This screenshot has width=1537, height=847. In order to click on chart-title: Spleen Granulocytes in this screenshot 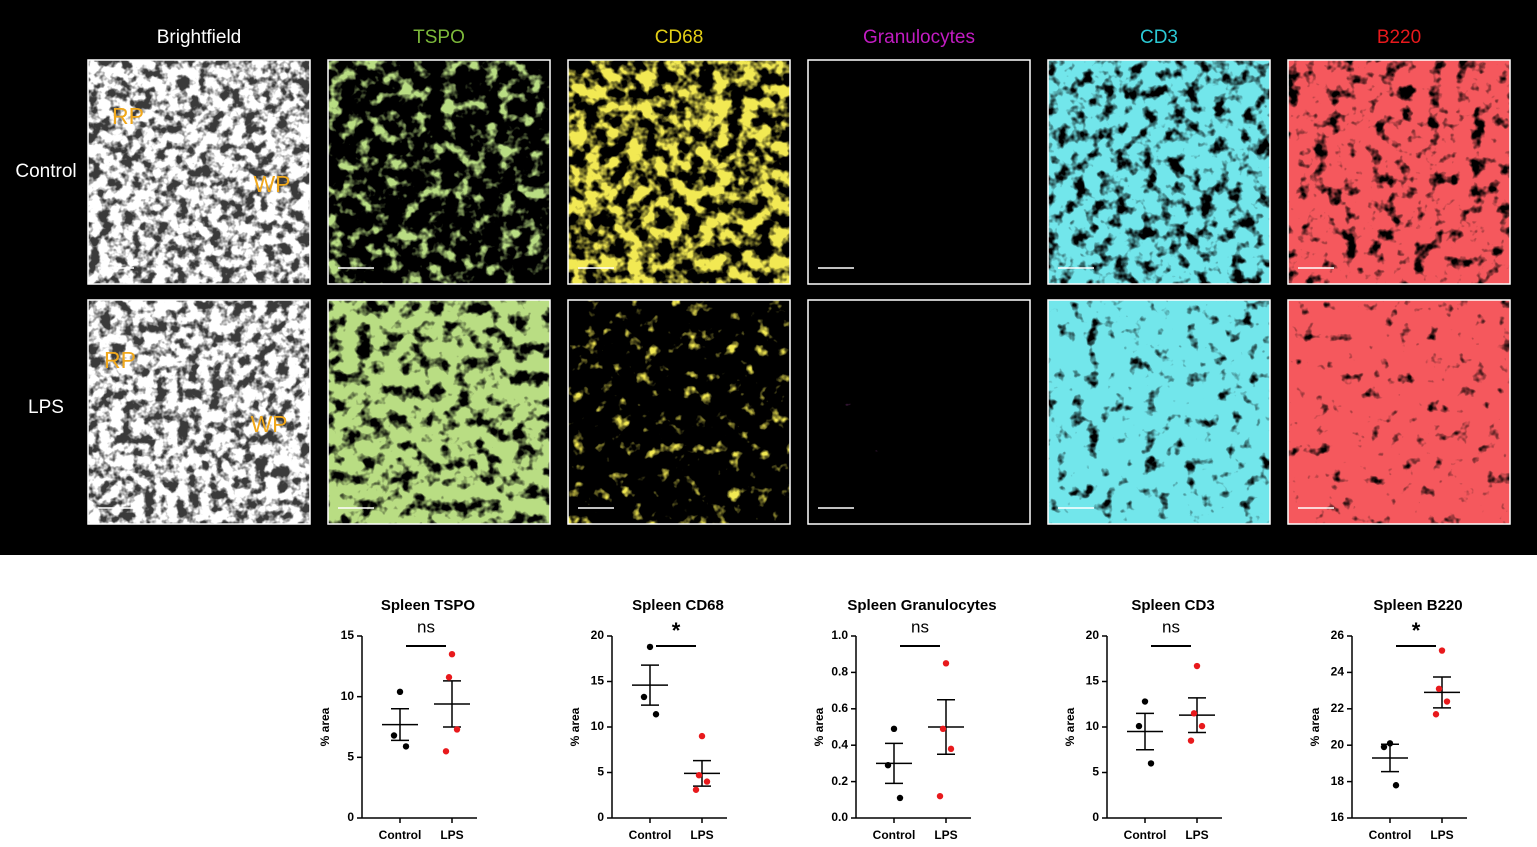, I will do `click(921, 605)`.